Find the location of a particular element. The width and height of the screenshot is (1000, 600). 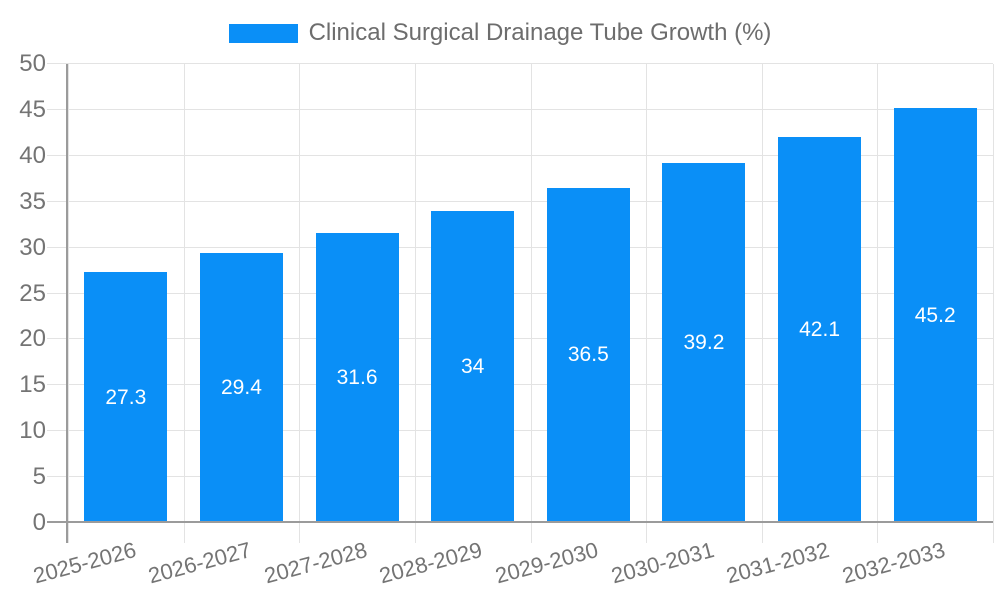

y-tick-label: 5 is located at coordinates (39, 477).